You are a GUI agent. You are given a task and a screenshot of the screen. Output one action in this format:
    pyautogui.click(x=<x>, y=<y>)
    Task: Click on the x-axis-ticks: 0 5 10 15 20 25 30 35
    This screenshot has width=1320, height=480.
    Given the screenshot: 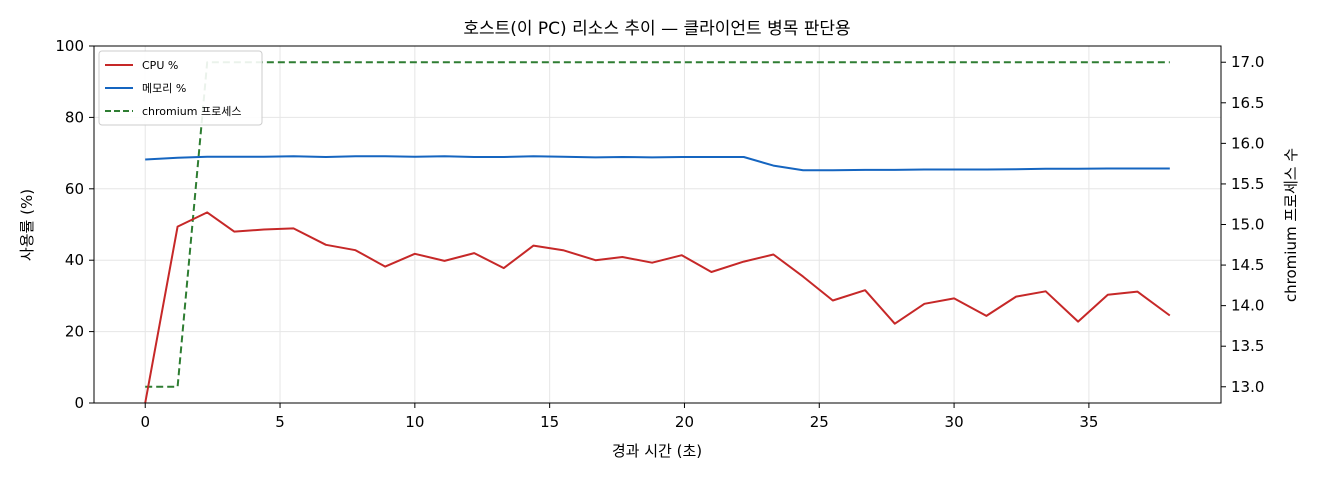 What is the action you would take?
    pyautogui.click(x=619, y=417)
    